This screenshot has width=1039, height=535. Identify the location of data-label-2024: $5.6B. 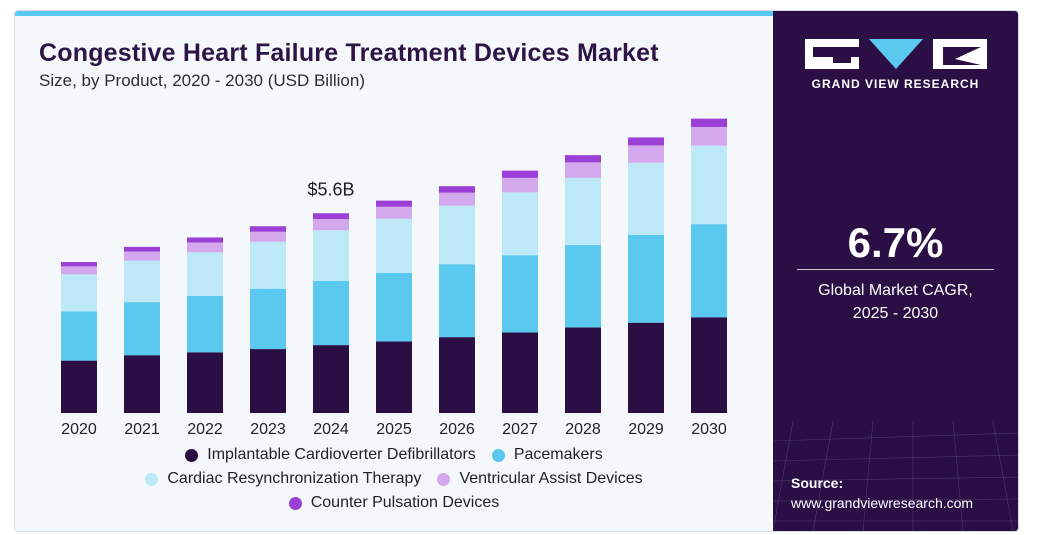
(330, 189).